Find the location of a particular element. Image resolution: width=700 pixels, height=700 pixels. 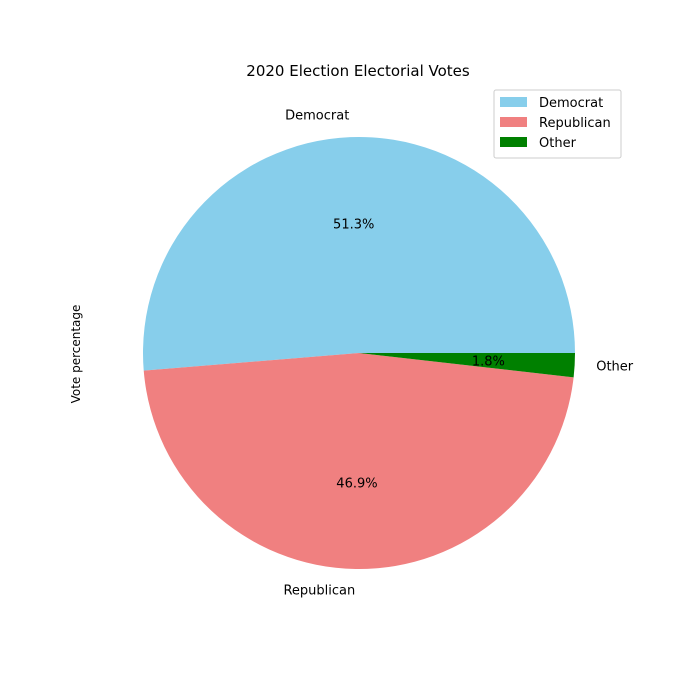

legend-label-republican: Republican is located at coordinates (575, 123).